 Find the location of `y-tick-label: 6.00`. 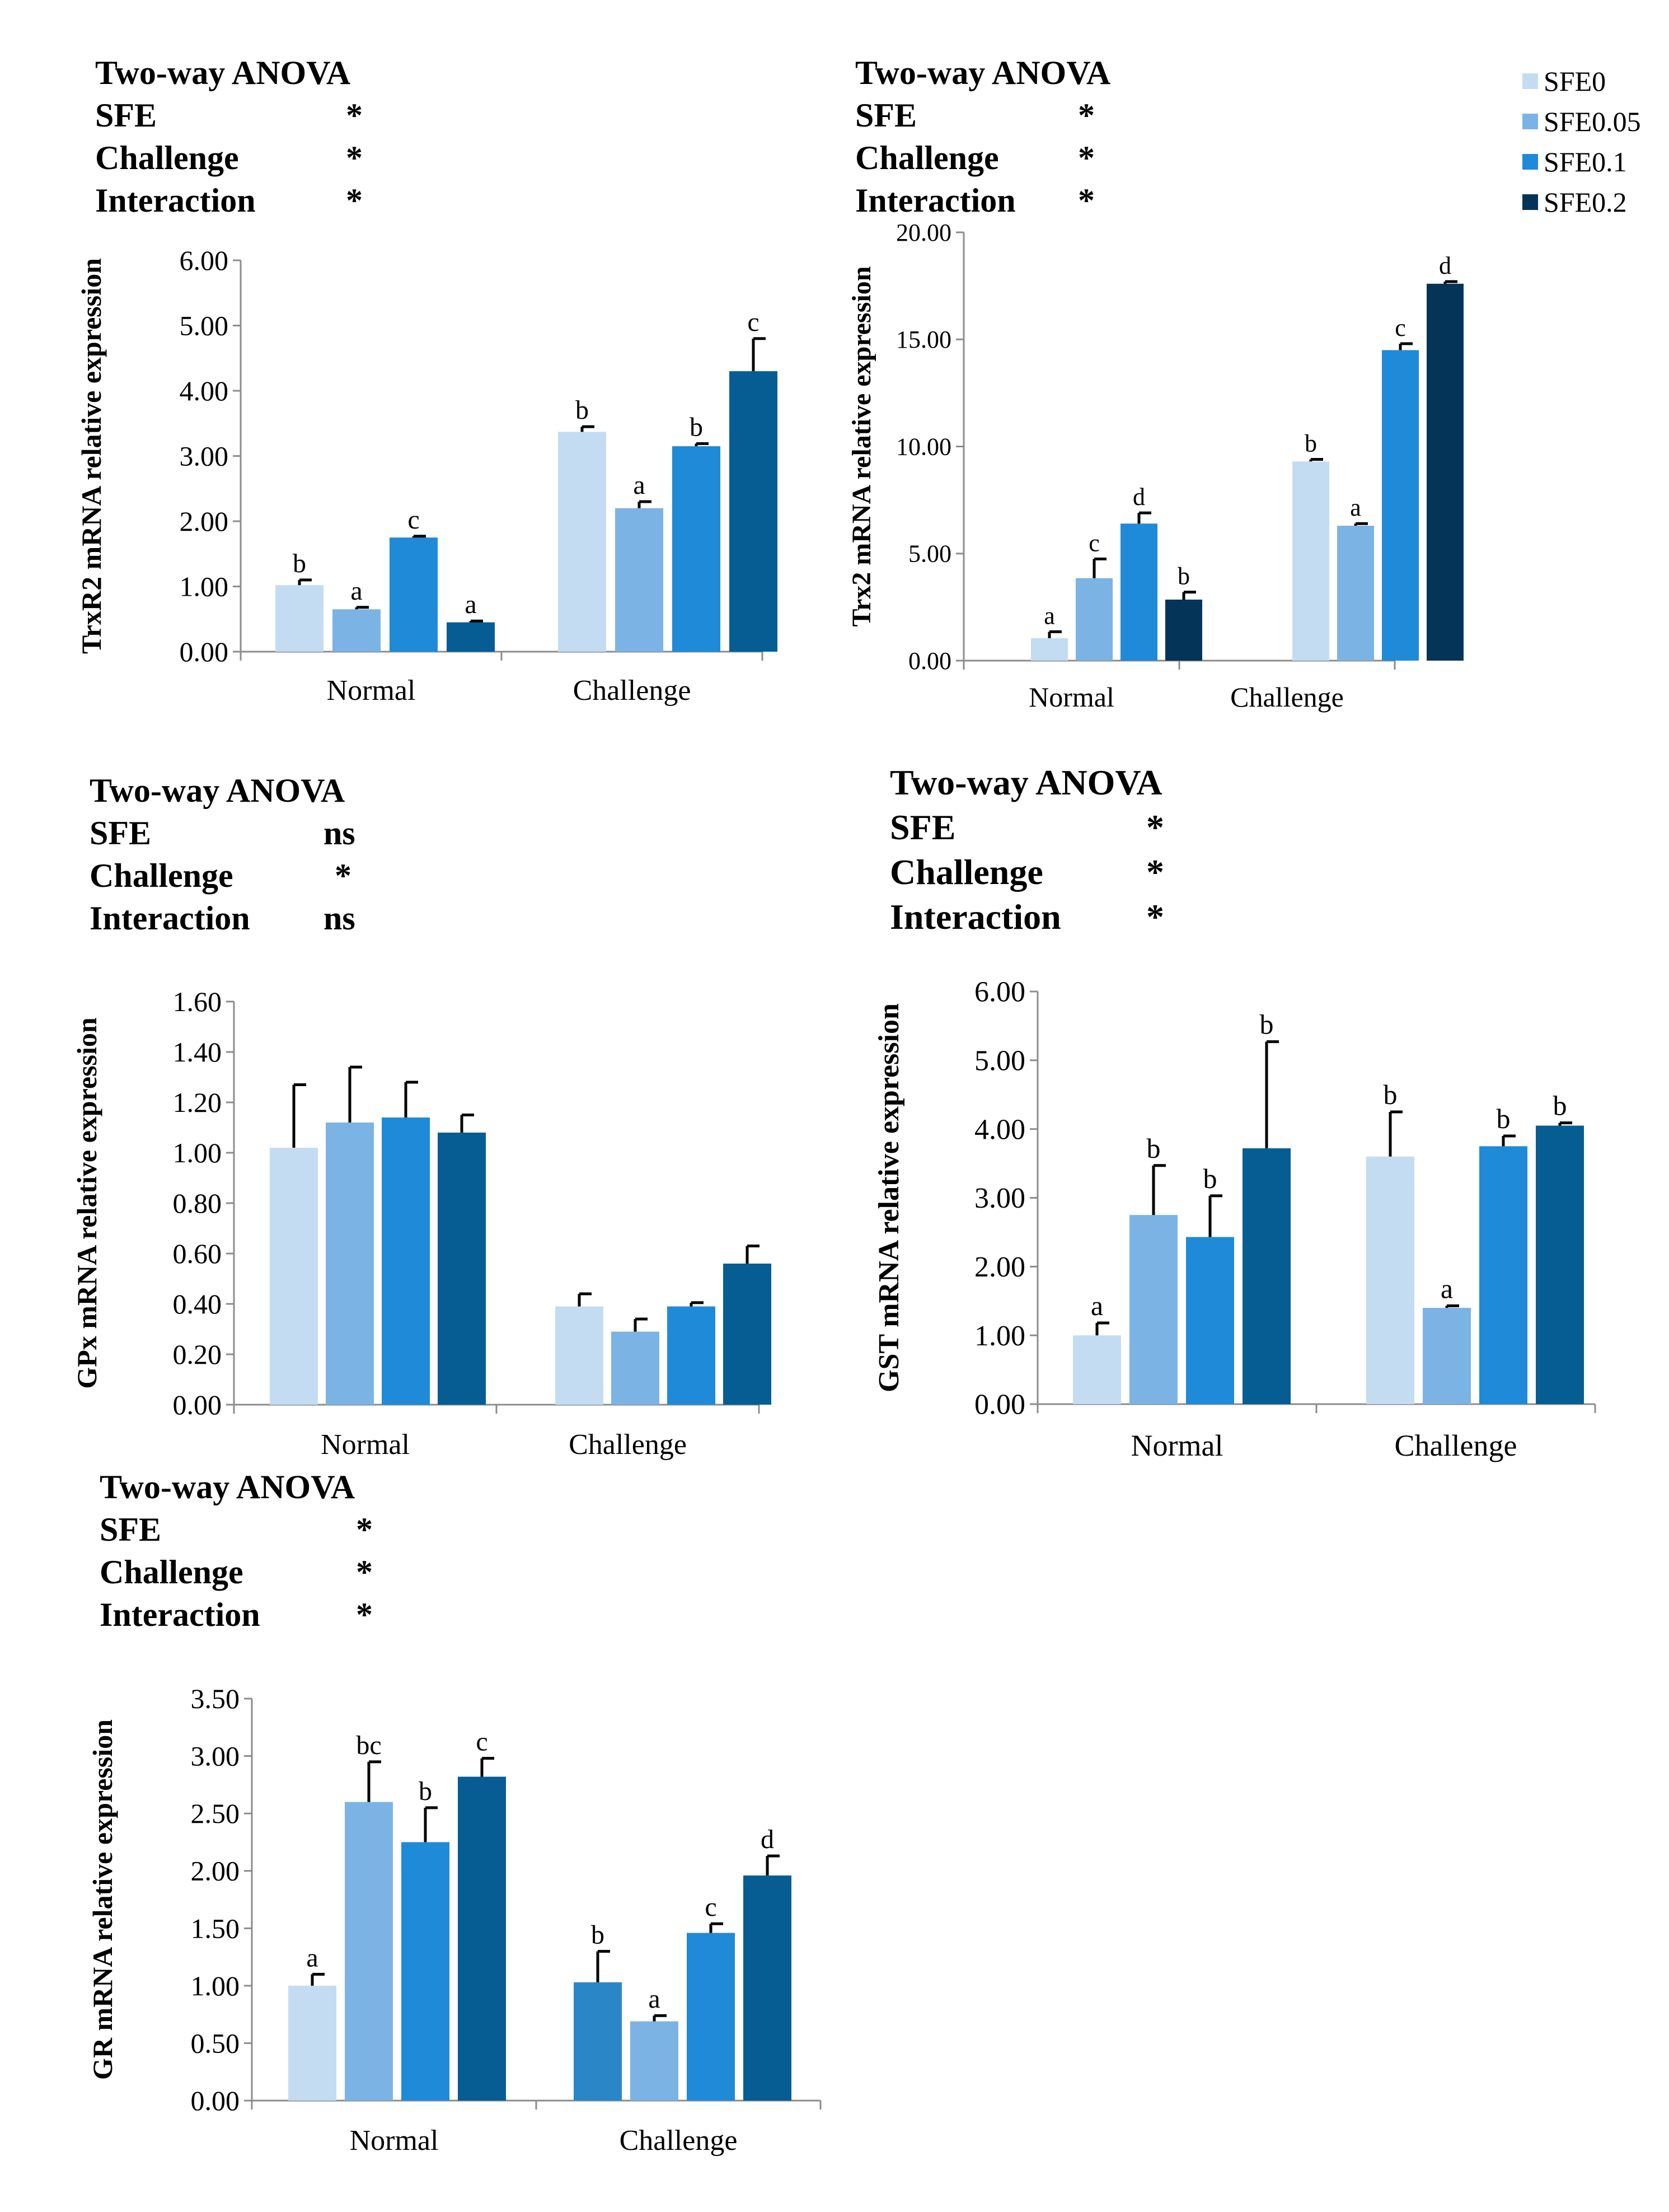

y-tick-label: 6.00 is located at coordinates (204, 260).